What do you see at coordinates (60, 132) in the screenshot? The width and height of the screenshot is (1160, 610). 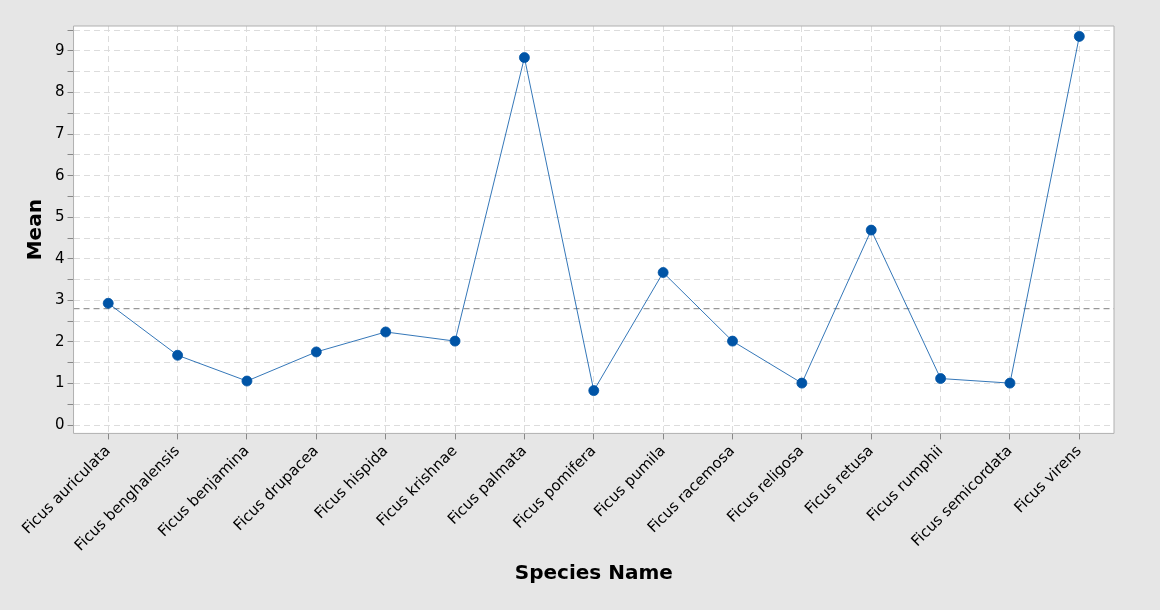 I see `y-tick-label: 7` at bounding box center [60, 132].